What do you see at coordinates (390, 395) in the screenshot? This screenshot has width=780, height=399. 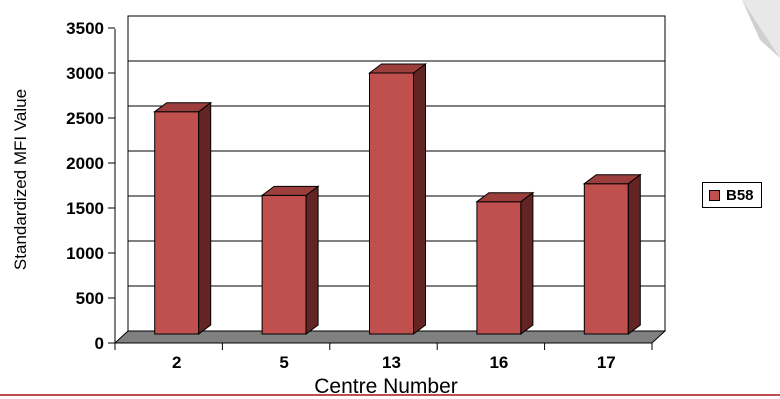 I see `bottom-accent-rule` at bounding box center [390, 395].